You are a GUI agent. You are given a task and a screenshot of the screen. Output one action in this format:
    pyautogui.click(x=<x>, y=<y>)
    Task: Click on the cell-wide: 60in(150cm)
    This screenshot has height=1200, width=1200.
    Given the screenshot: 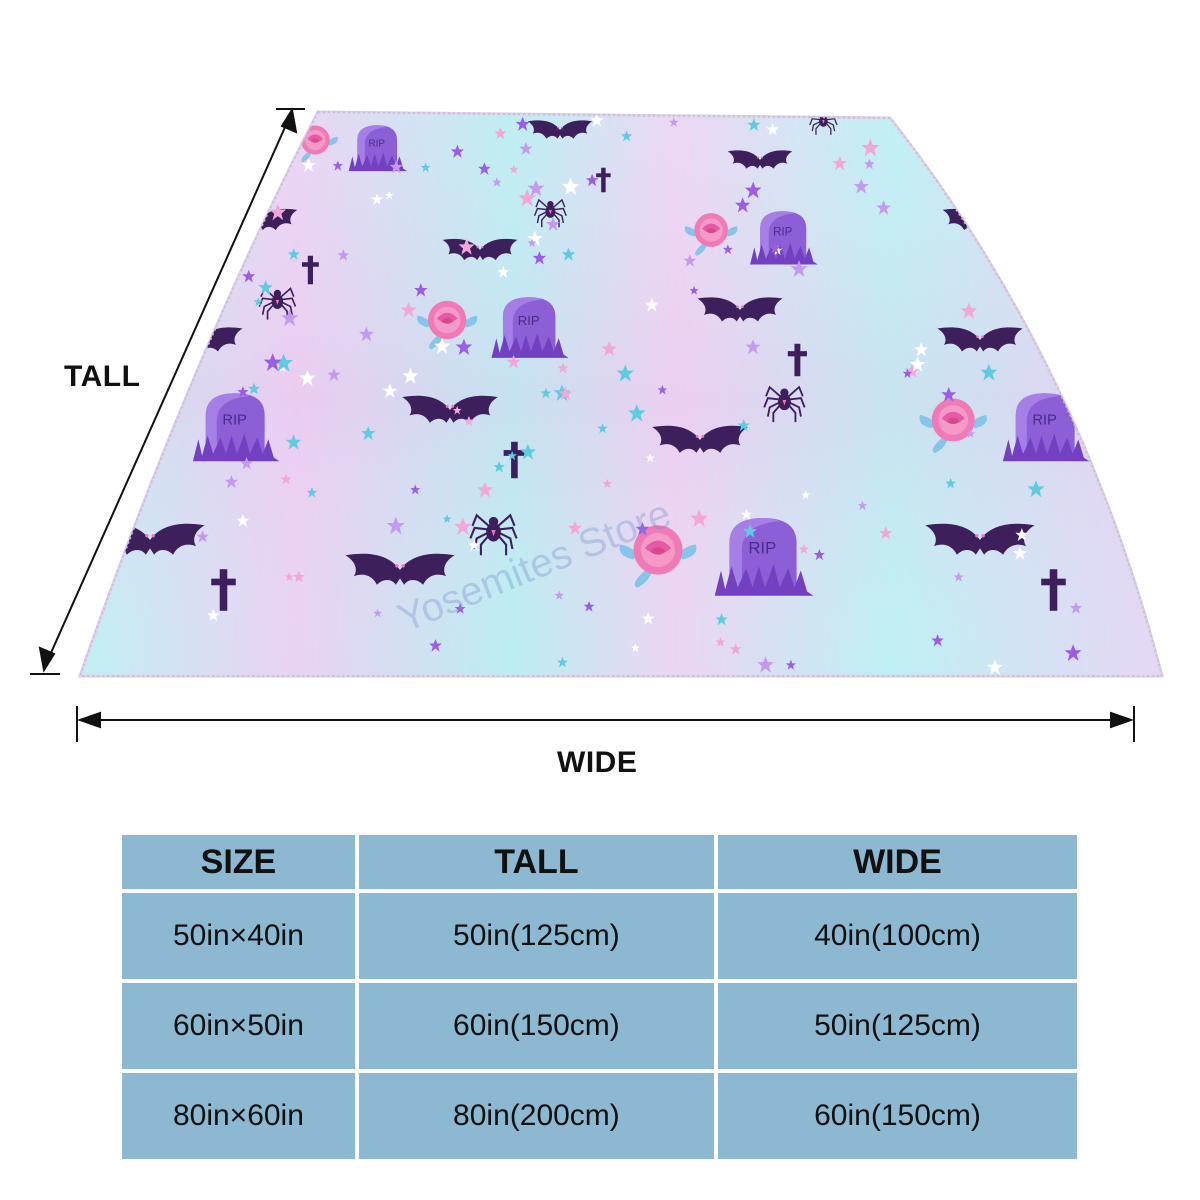 What is the action you would take?
    pyautogui.click(x=897, y=1116)
    